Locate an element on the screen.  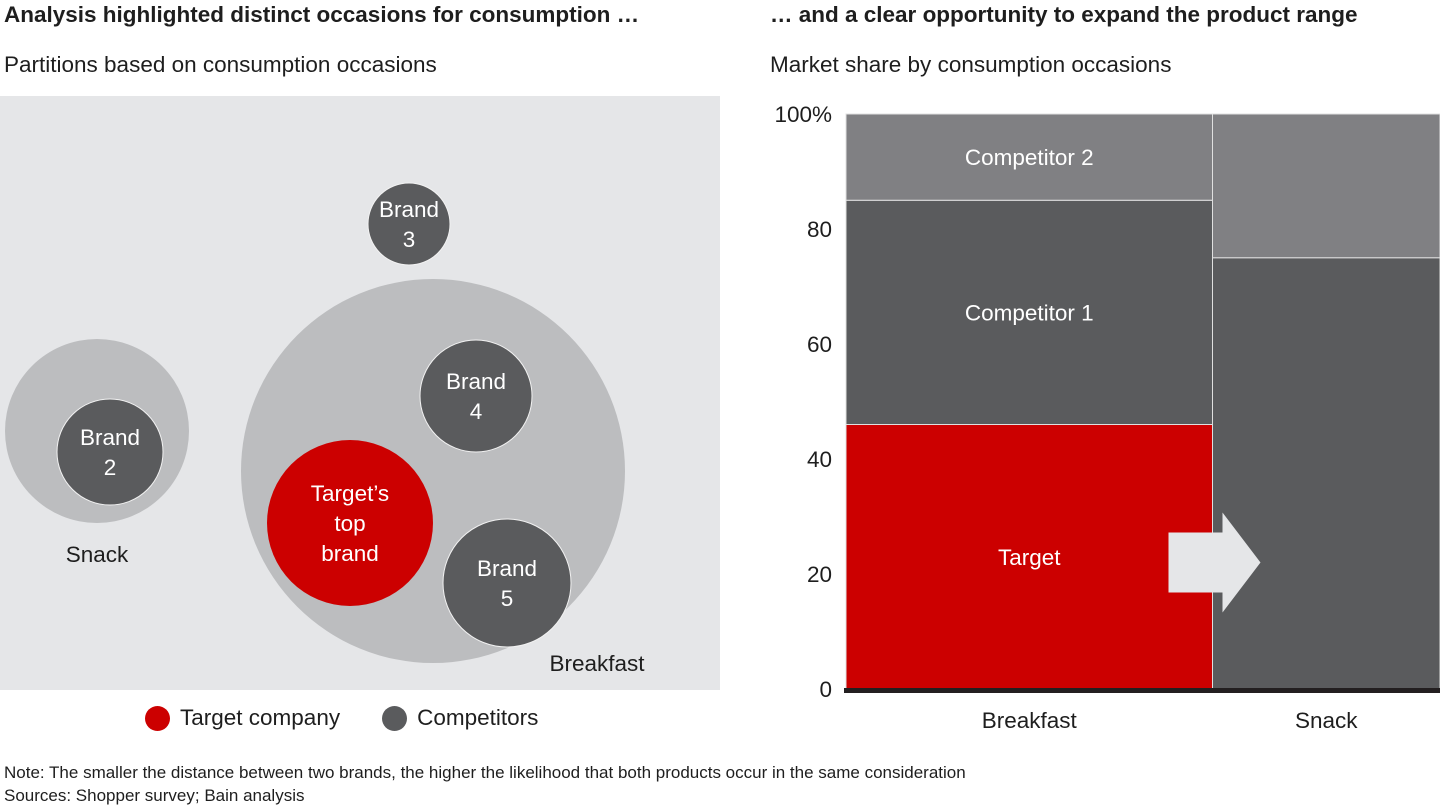
brand-label-brand-2: Brand is located at coordinates (110, 437).